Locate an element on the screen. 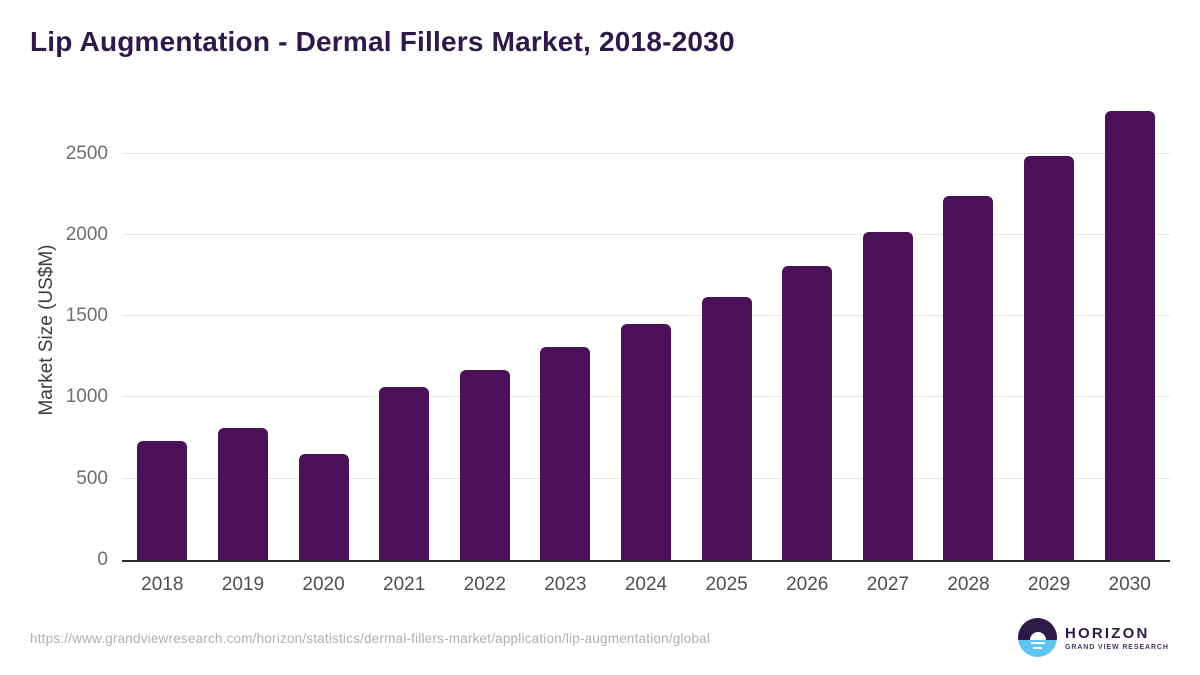 This screenshot has width=1200, height=675. y-tick-label: 2000 is located at coordinates (86, 234).